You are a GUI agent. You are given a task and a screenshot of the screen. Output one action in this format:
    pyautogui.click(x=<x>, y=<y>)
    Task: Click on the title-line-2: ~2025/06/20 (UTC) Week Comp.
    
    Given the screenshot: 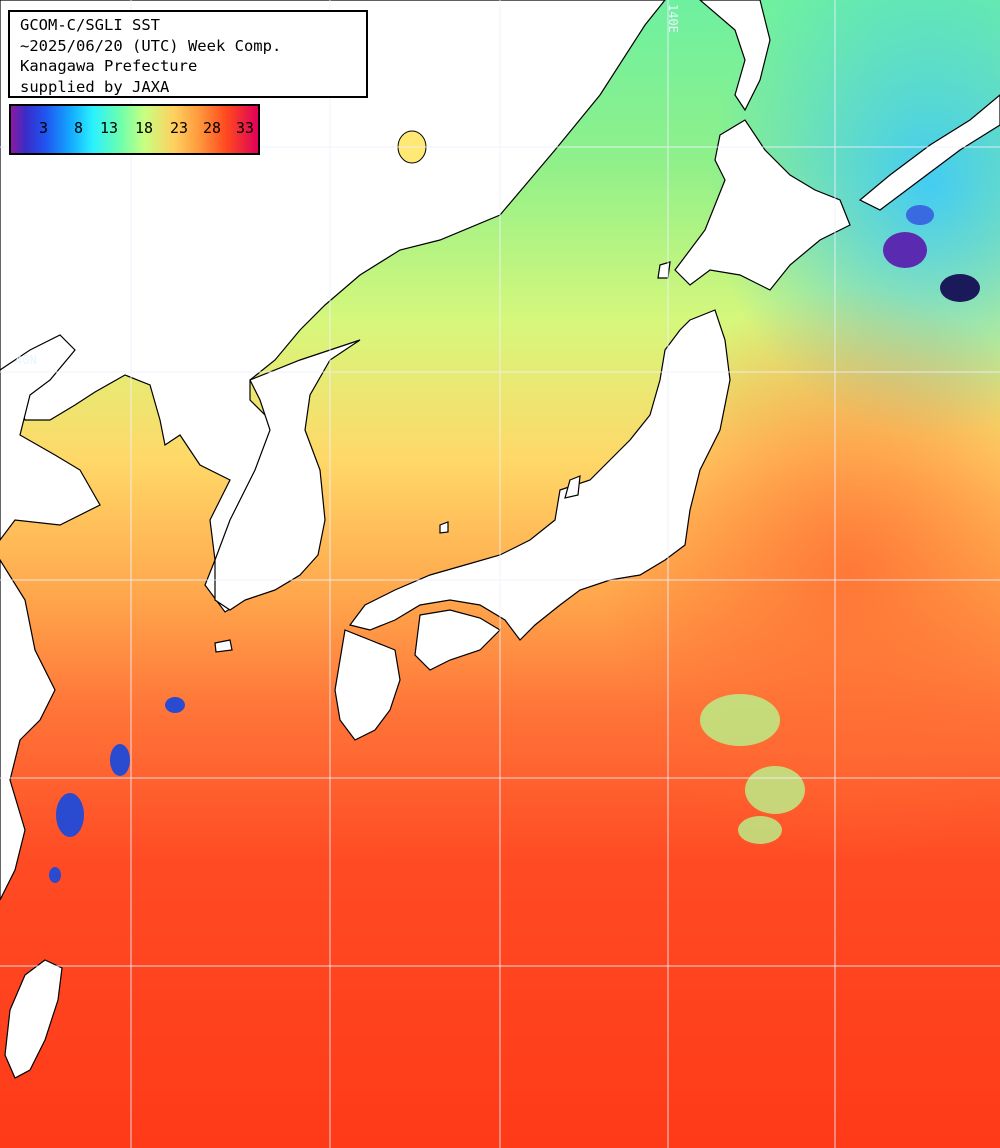 What is the action you would take?
    pyautogui.click(x=151, y=45)
    